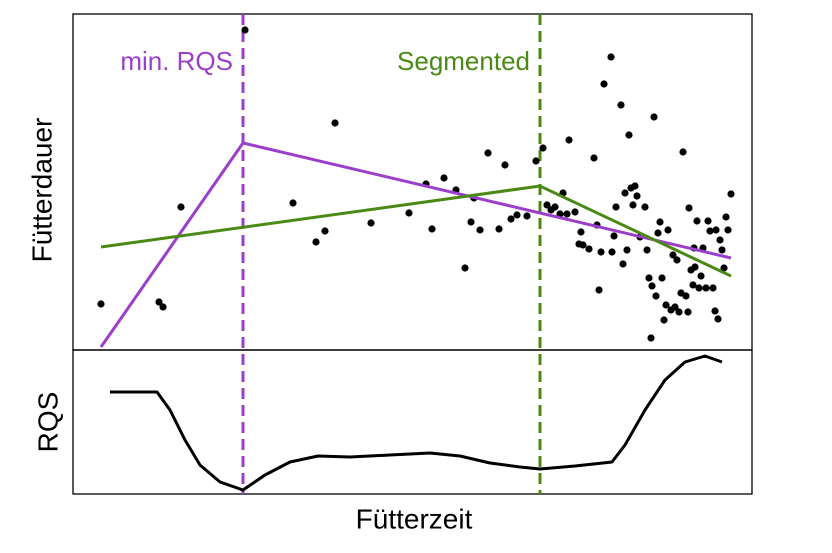  What do you see at coordinates (176, 61) in the screenshot?
I see `line-label: min. RQS` at bounding box center [176, 61].